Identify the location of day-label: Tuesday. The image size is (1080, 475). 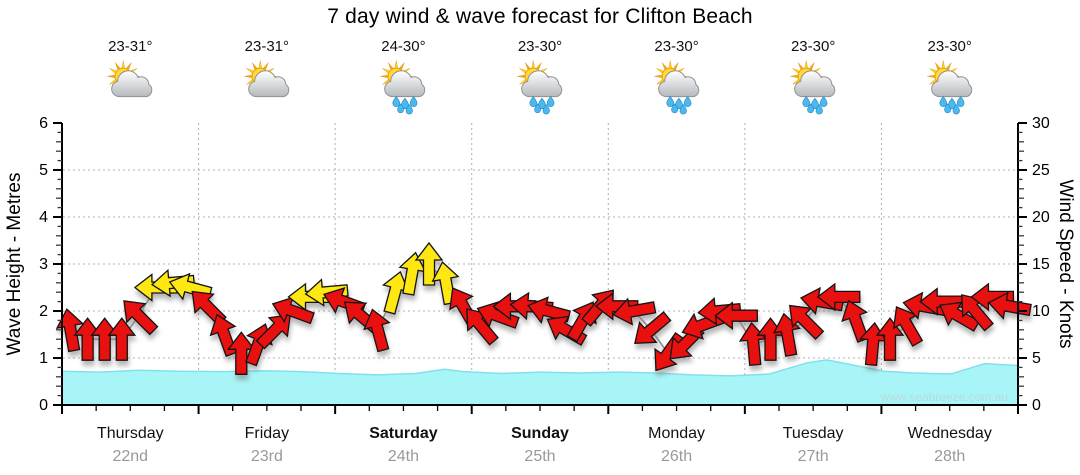
(813, 433).